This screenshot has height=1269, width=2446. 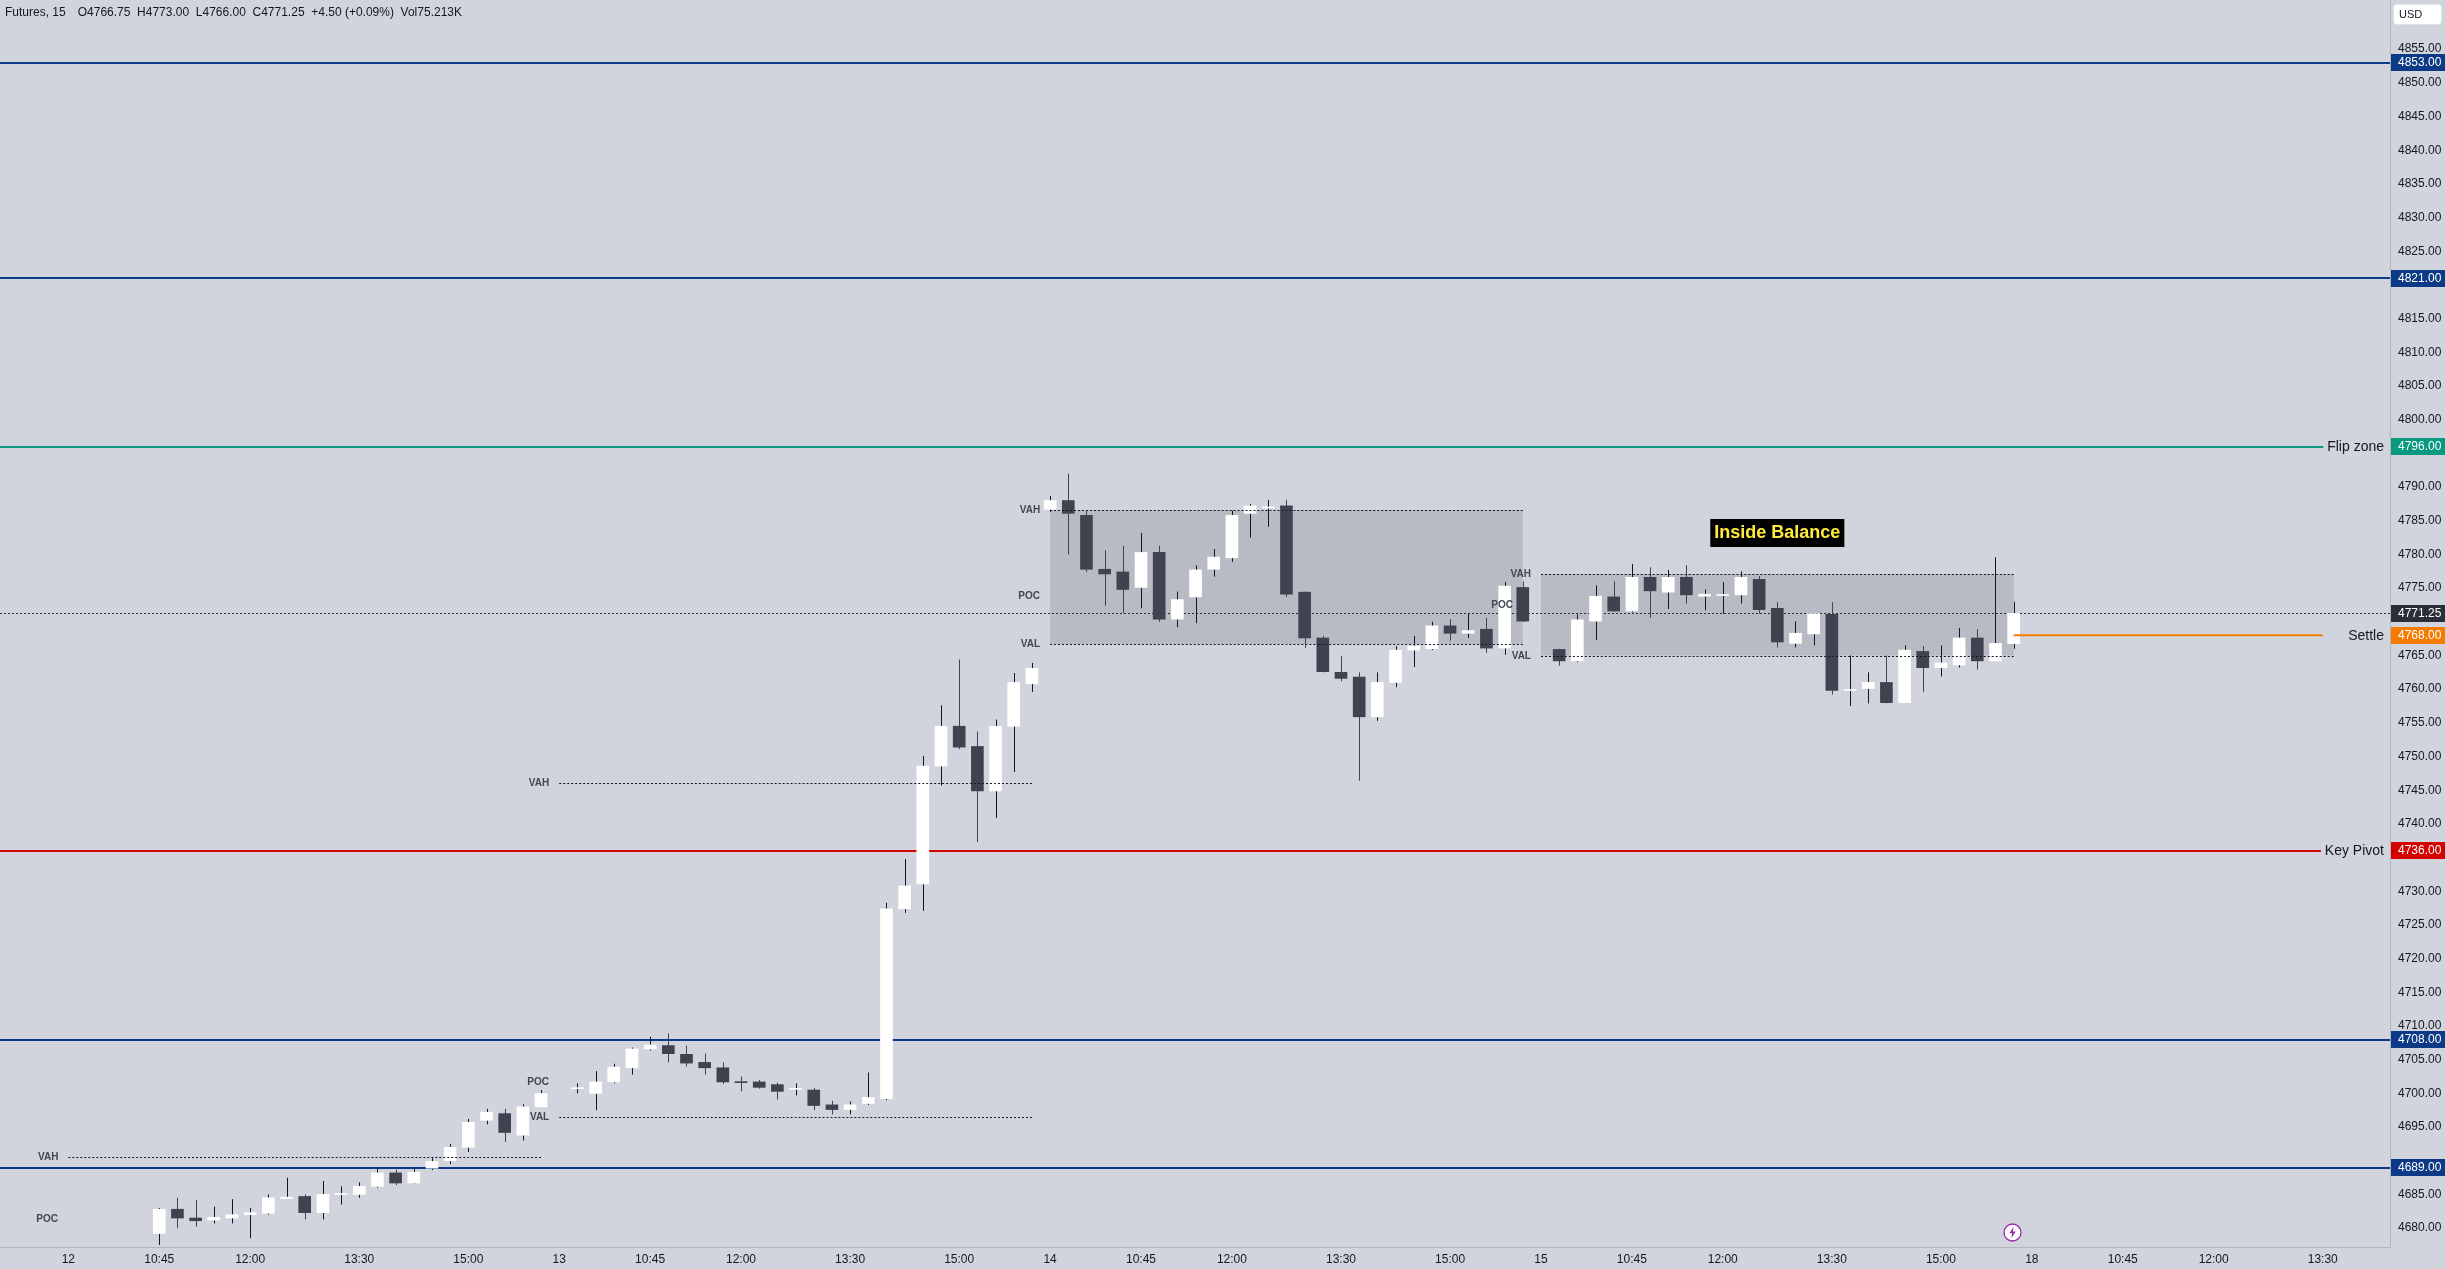 I want to click on y-tick-label: 4736.00, so click(x=2420, y=850).